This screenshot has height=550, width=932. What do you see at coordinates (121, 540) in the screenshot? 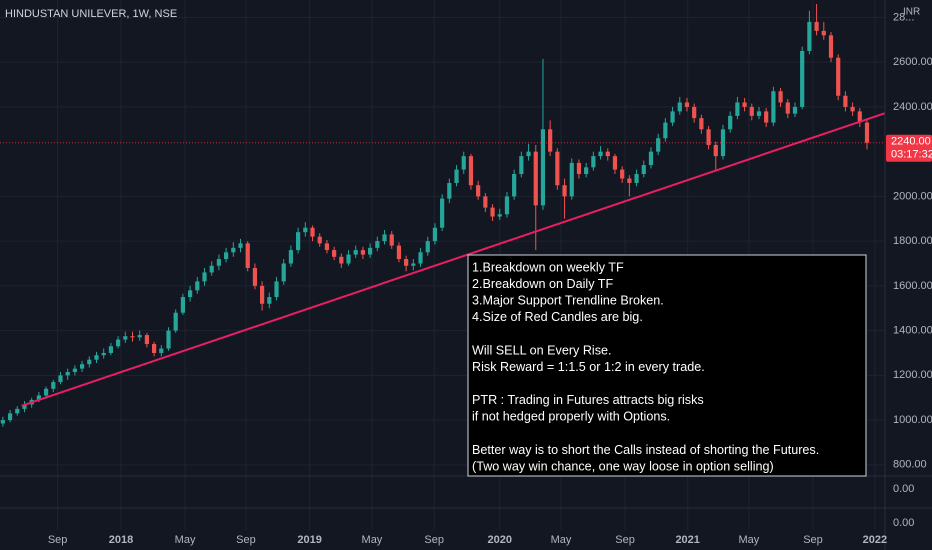
I see `x-tick-label: 2018` at bounding box center [121, 540].